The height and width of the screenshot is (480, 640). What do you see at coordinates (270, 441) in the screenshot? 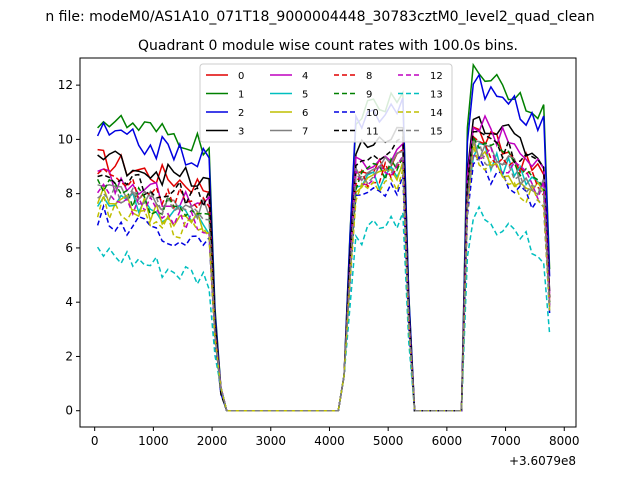
I see `x-tick-label: 3000` at bounding box center [270, 441].